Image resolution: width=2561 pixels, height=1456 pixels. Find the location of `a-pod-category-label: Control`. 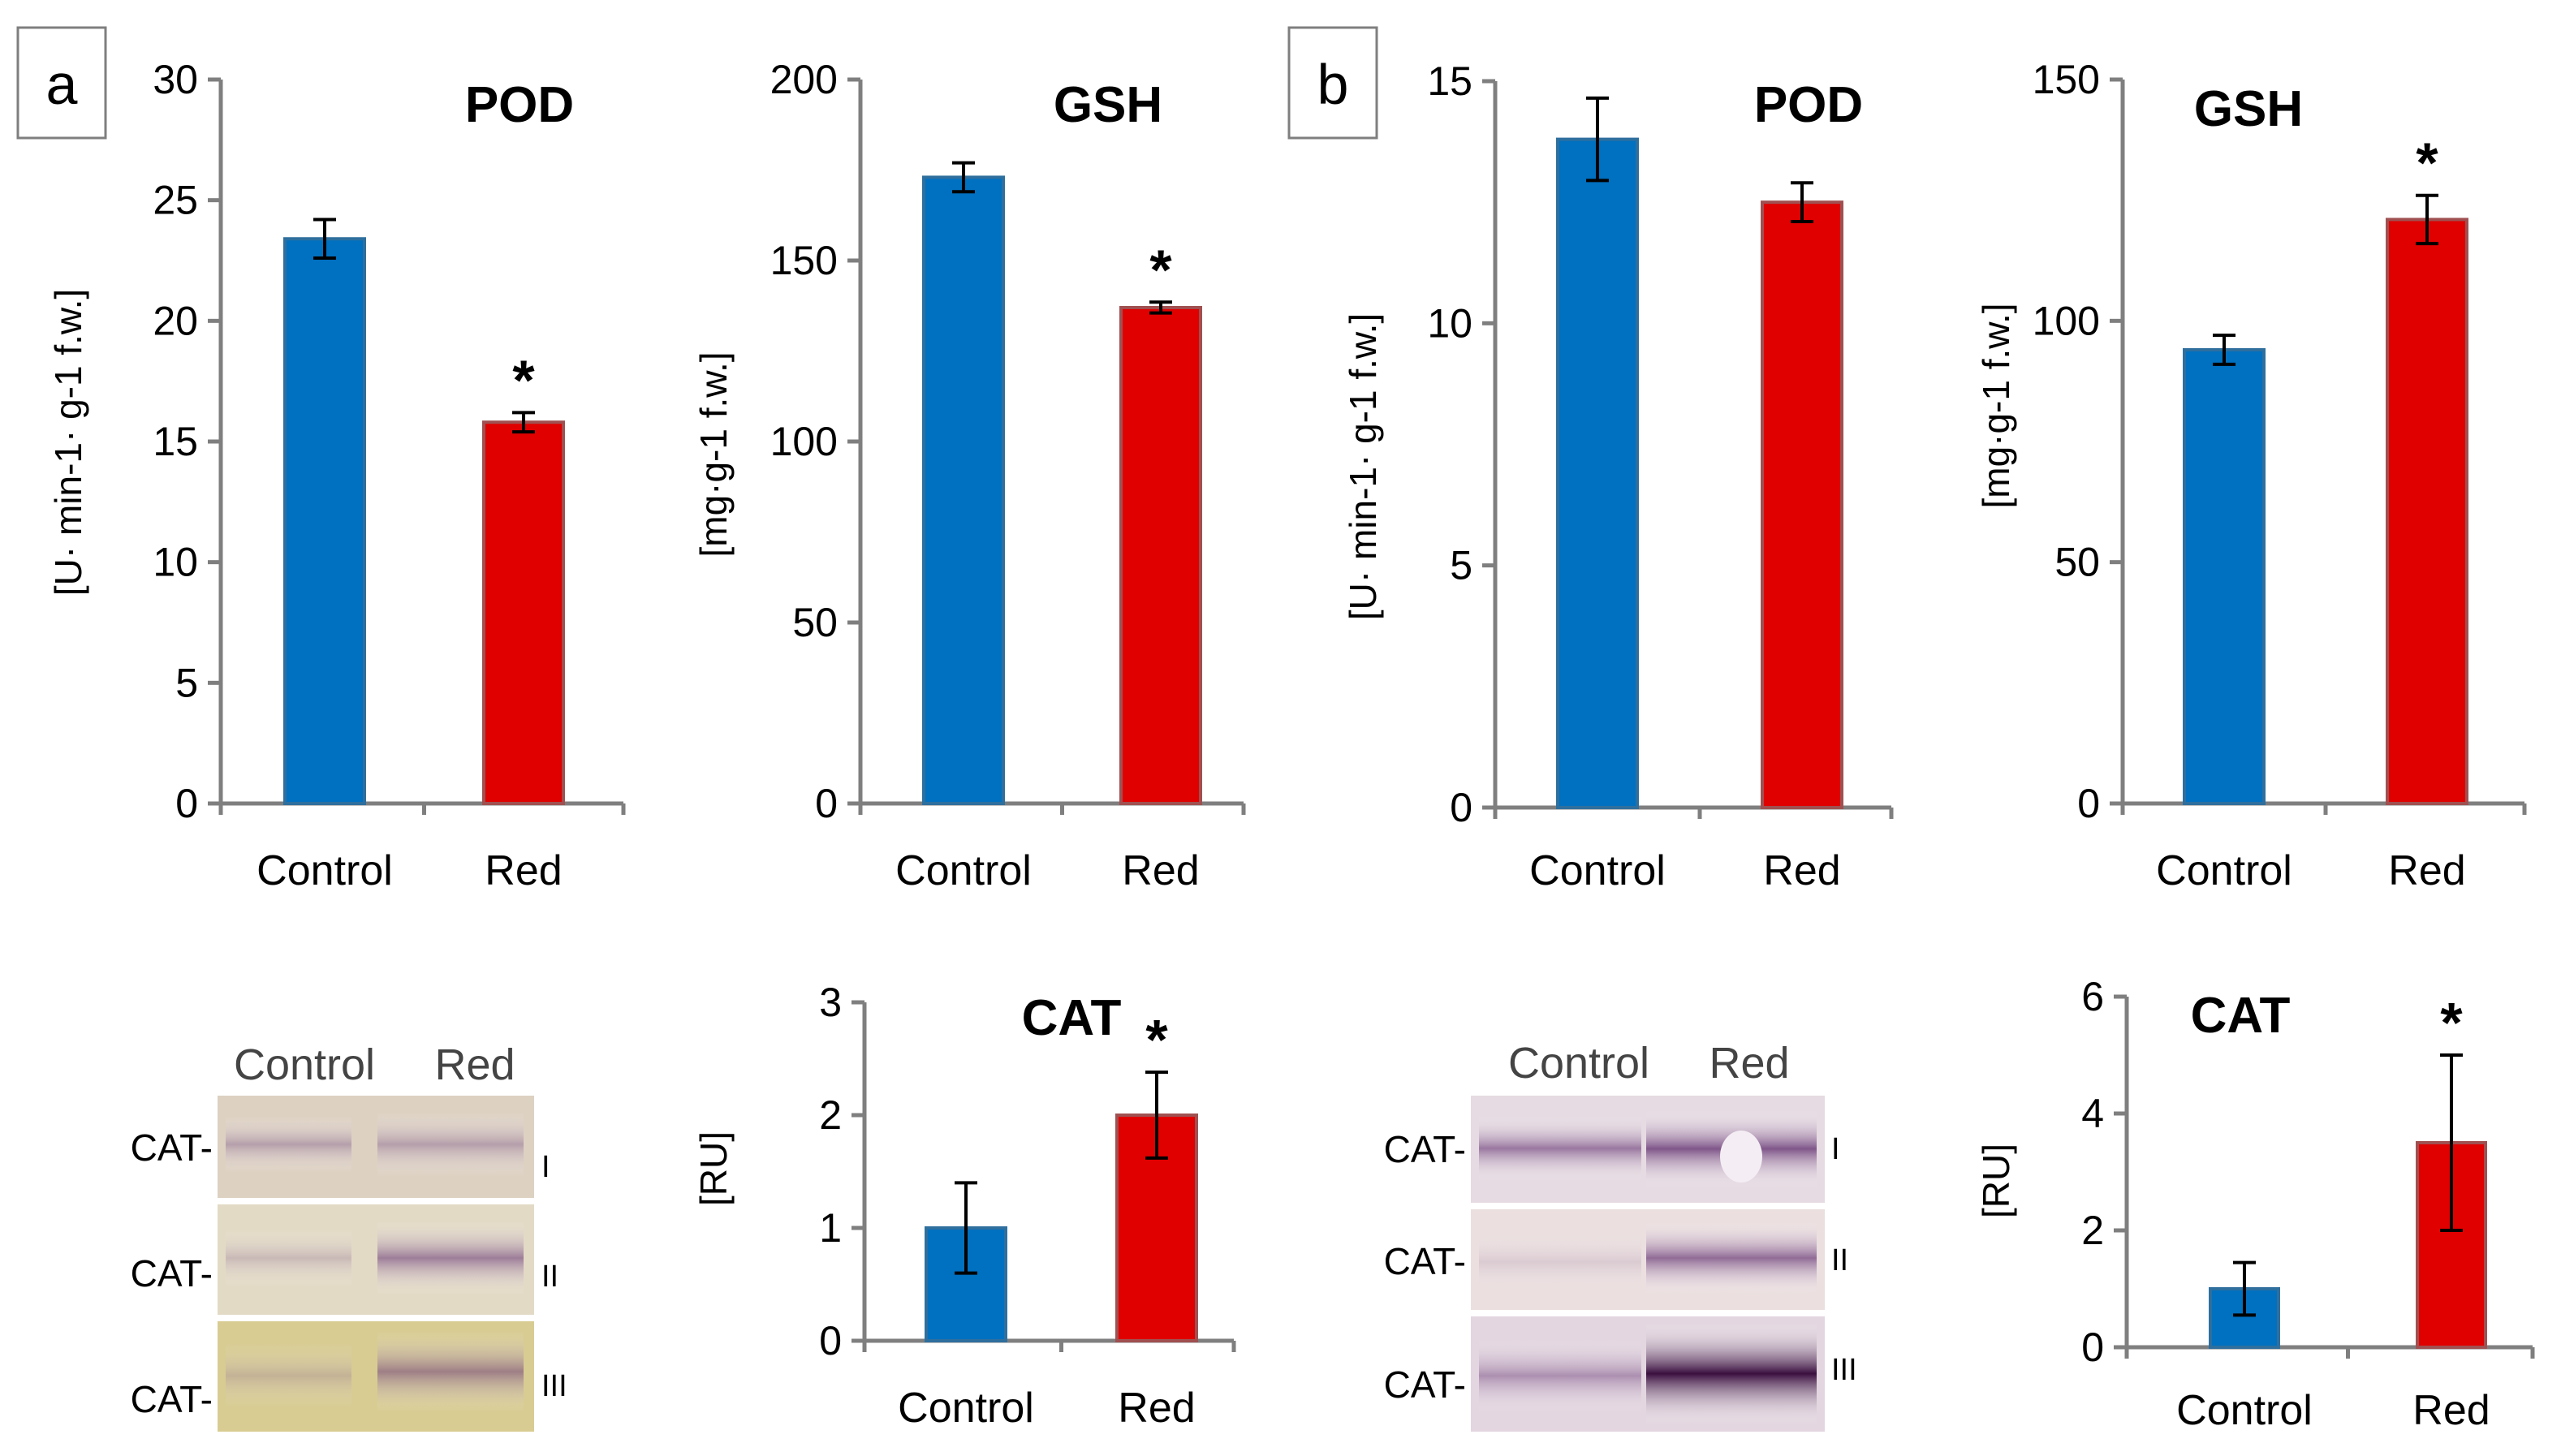

a-pod-category-label: Control is located at coordinates (325, 870).